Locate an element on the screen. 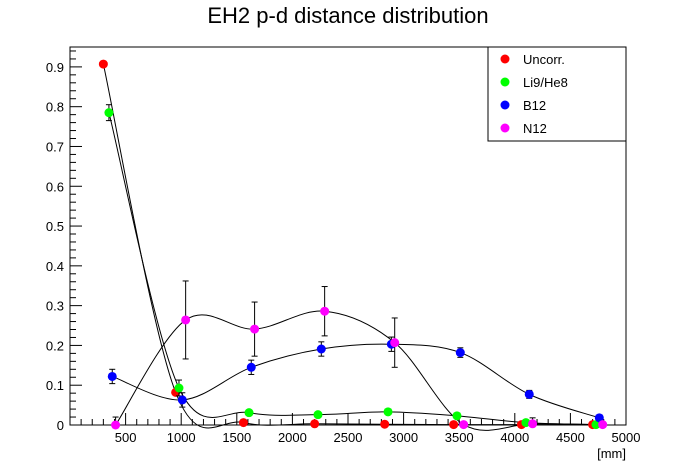 The height and width of the screenshot is (472, 696). x-tick-label: 4500 is located at coordinates (570, 437).